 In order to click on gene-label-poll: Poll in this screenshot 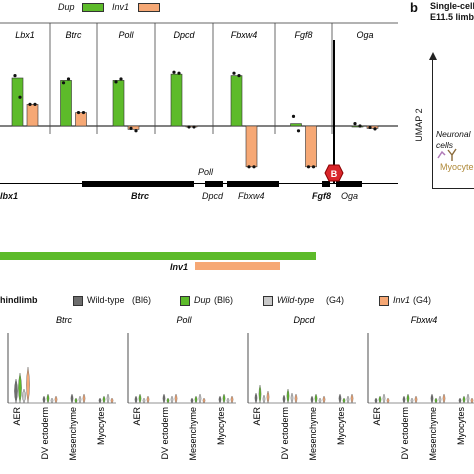, I will do `click(206, 172)`.